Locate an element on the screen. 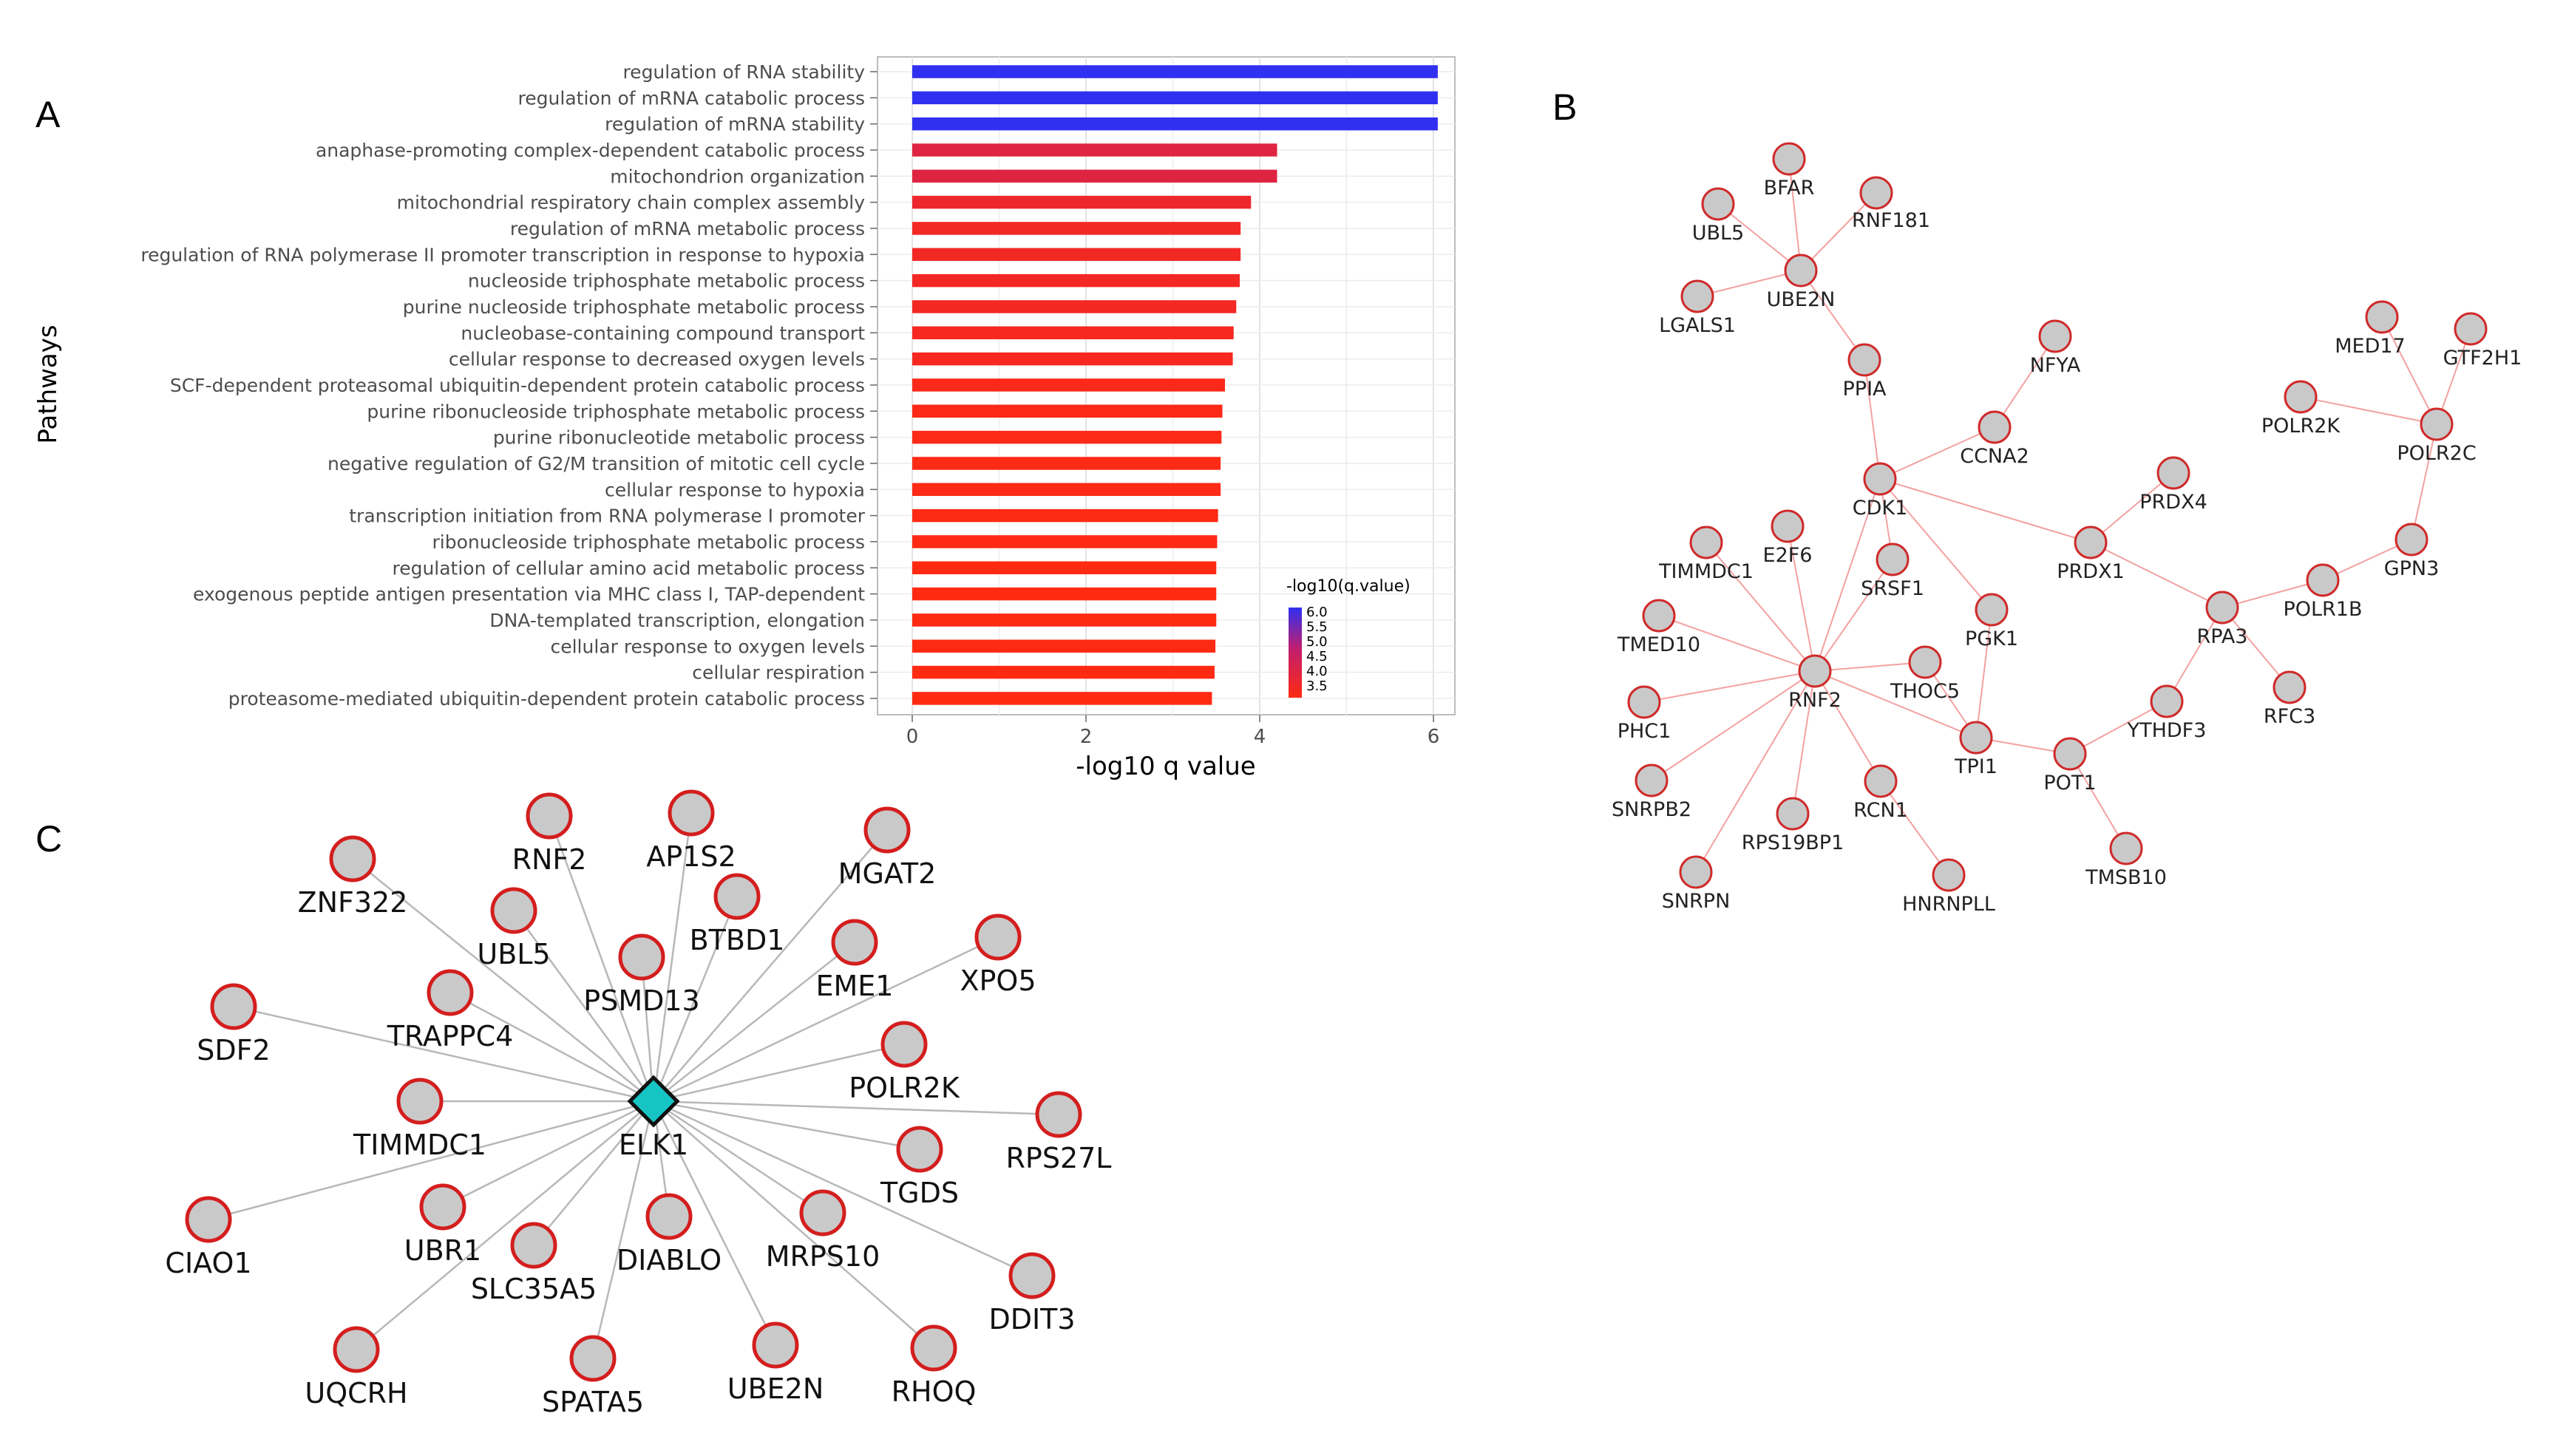  gene-node-ubr1: UBR1 is located at coordinates (442, 1225).